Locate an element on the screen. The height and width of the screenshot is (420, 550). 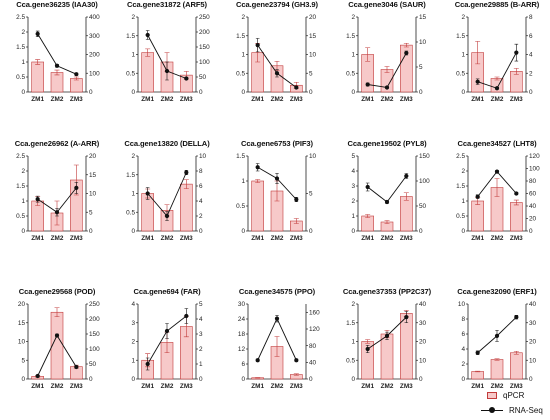
right-tick-label: 4 is located at coordinates (201, 201).